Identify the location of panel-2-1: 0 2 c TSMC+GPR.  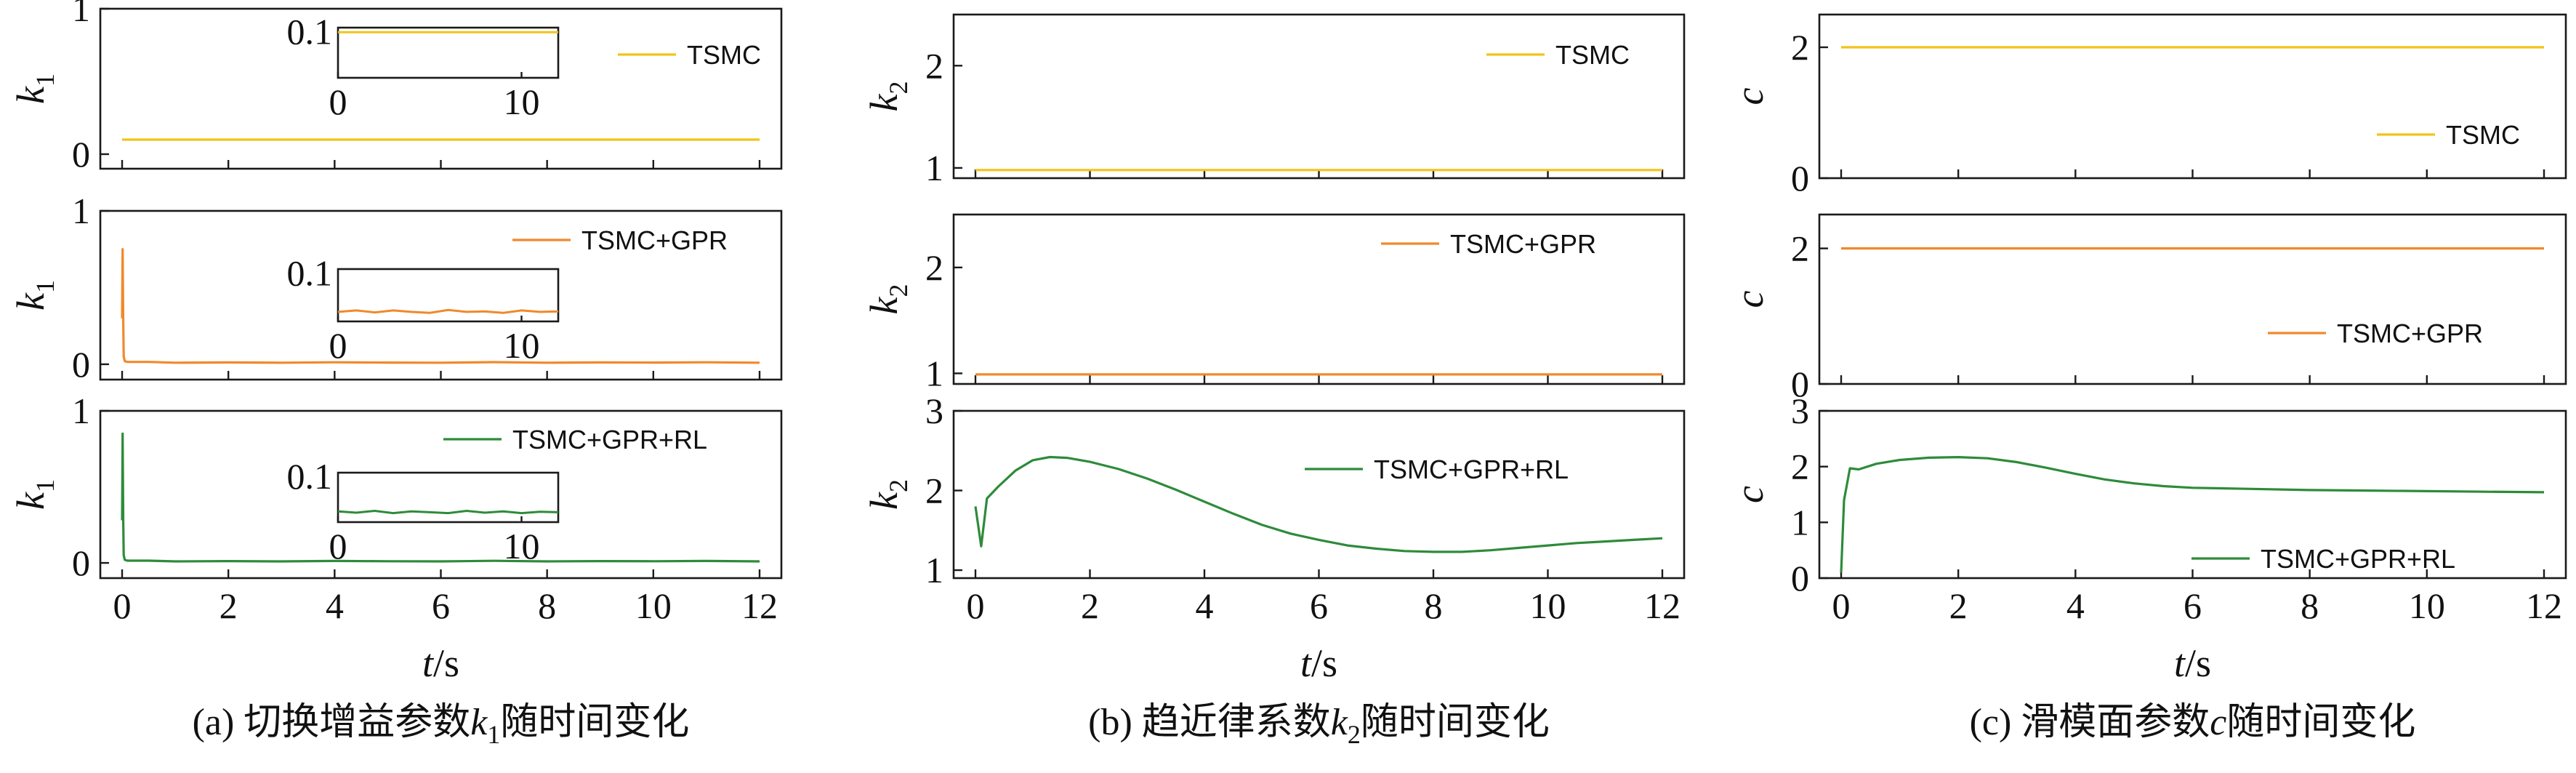
(2147, 308).